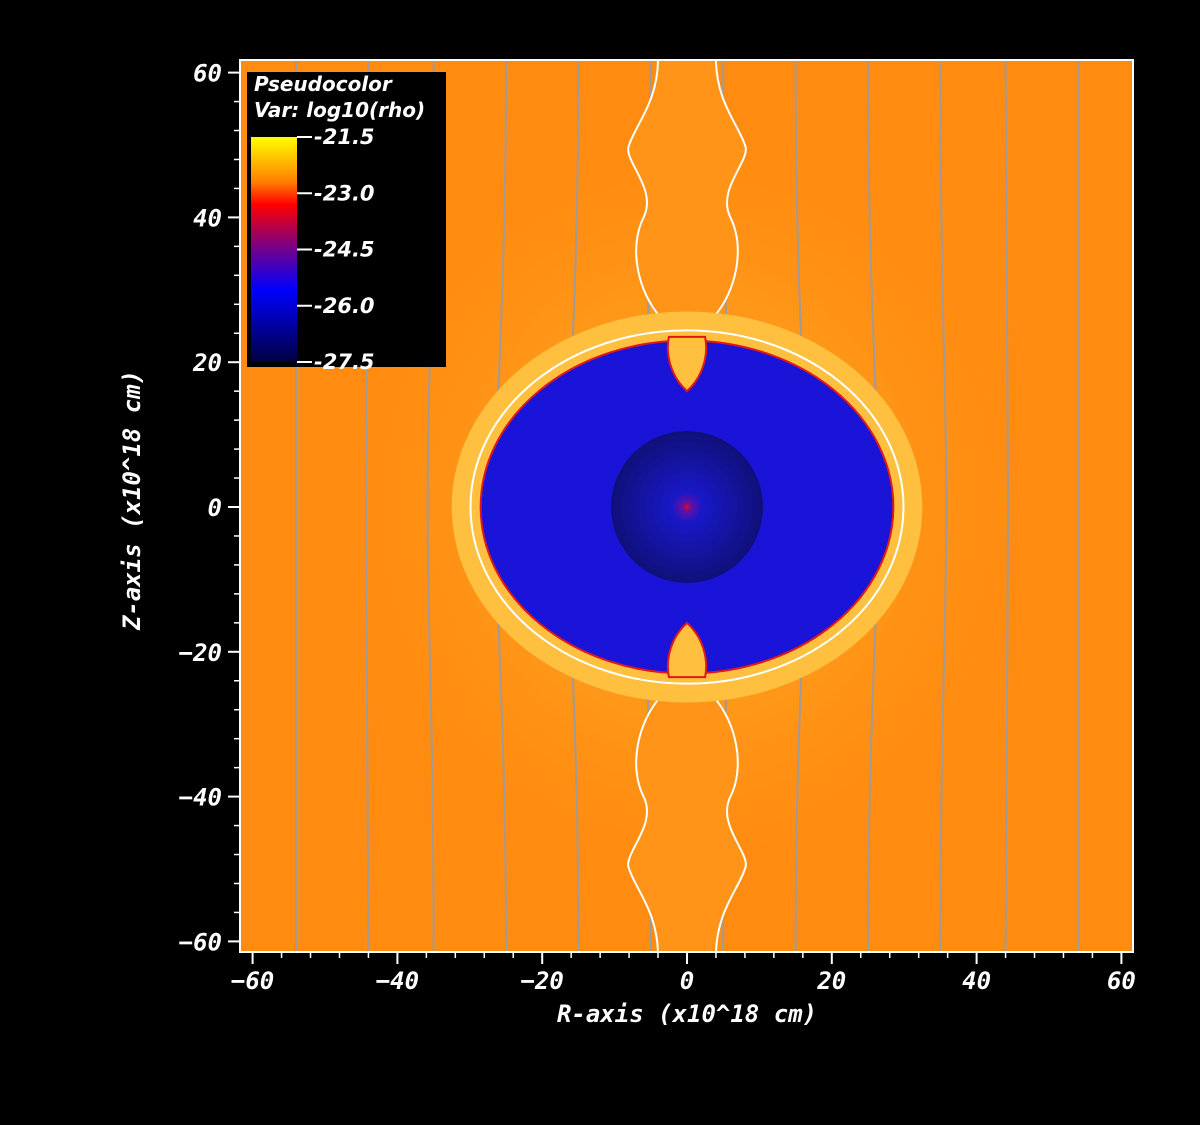 The height and width of the screenshot is (1125, 1200). I want to click on colorbar-tick-label: -21.5, so click(344, 137).